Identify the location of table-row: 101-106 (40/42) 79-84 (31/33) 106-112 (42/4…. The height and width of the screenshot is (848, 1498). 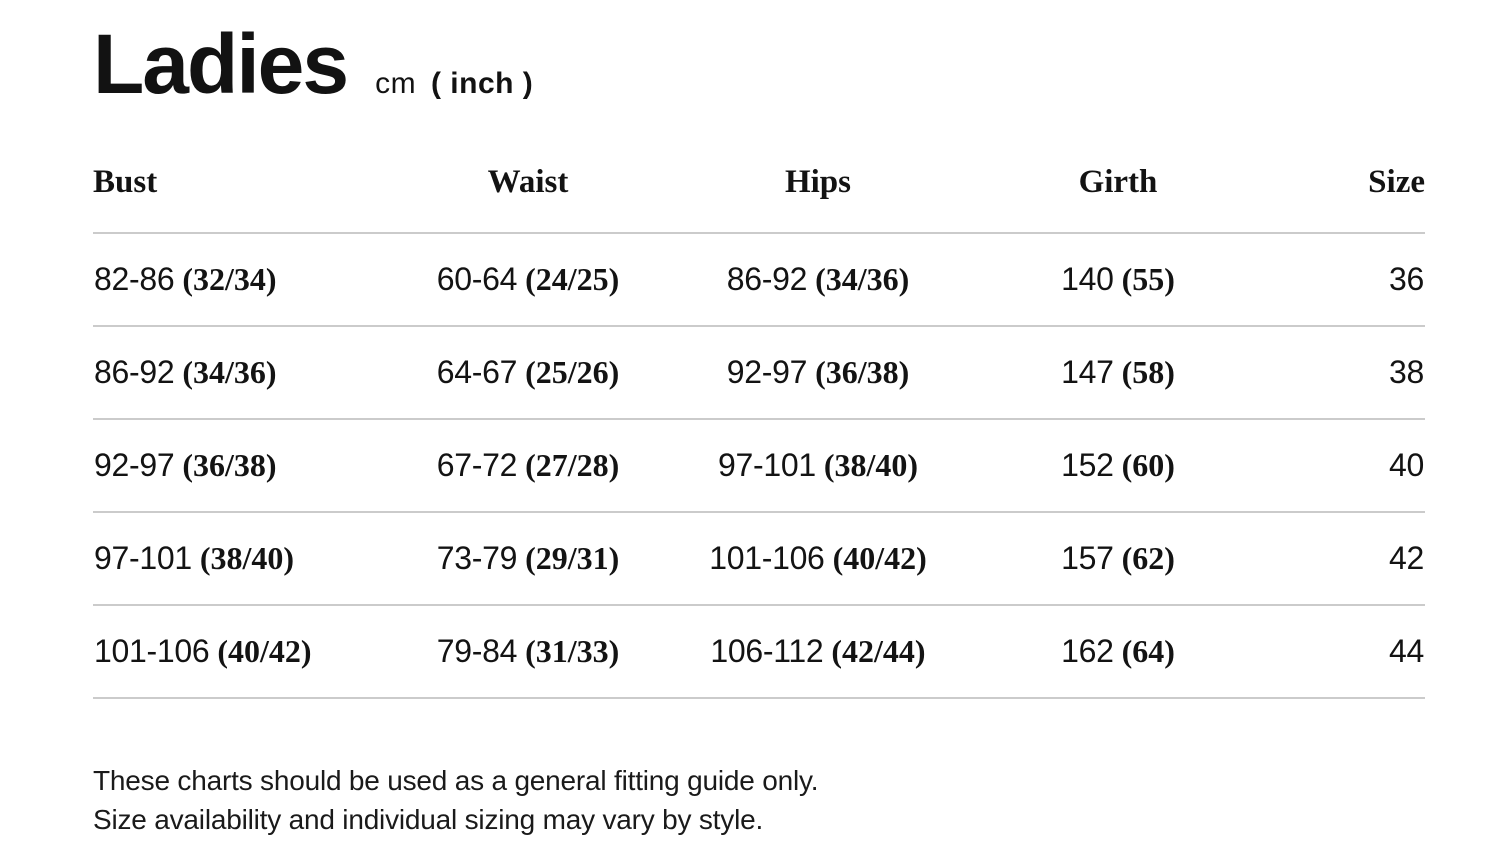
(759, 652).